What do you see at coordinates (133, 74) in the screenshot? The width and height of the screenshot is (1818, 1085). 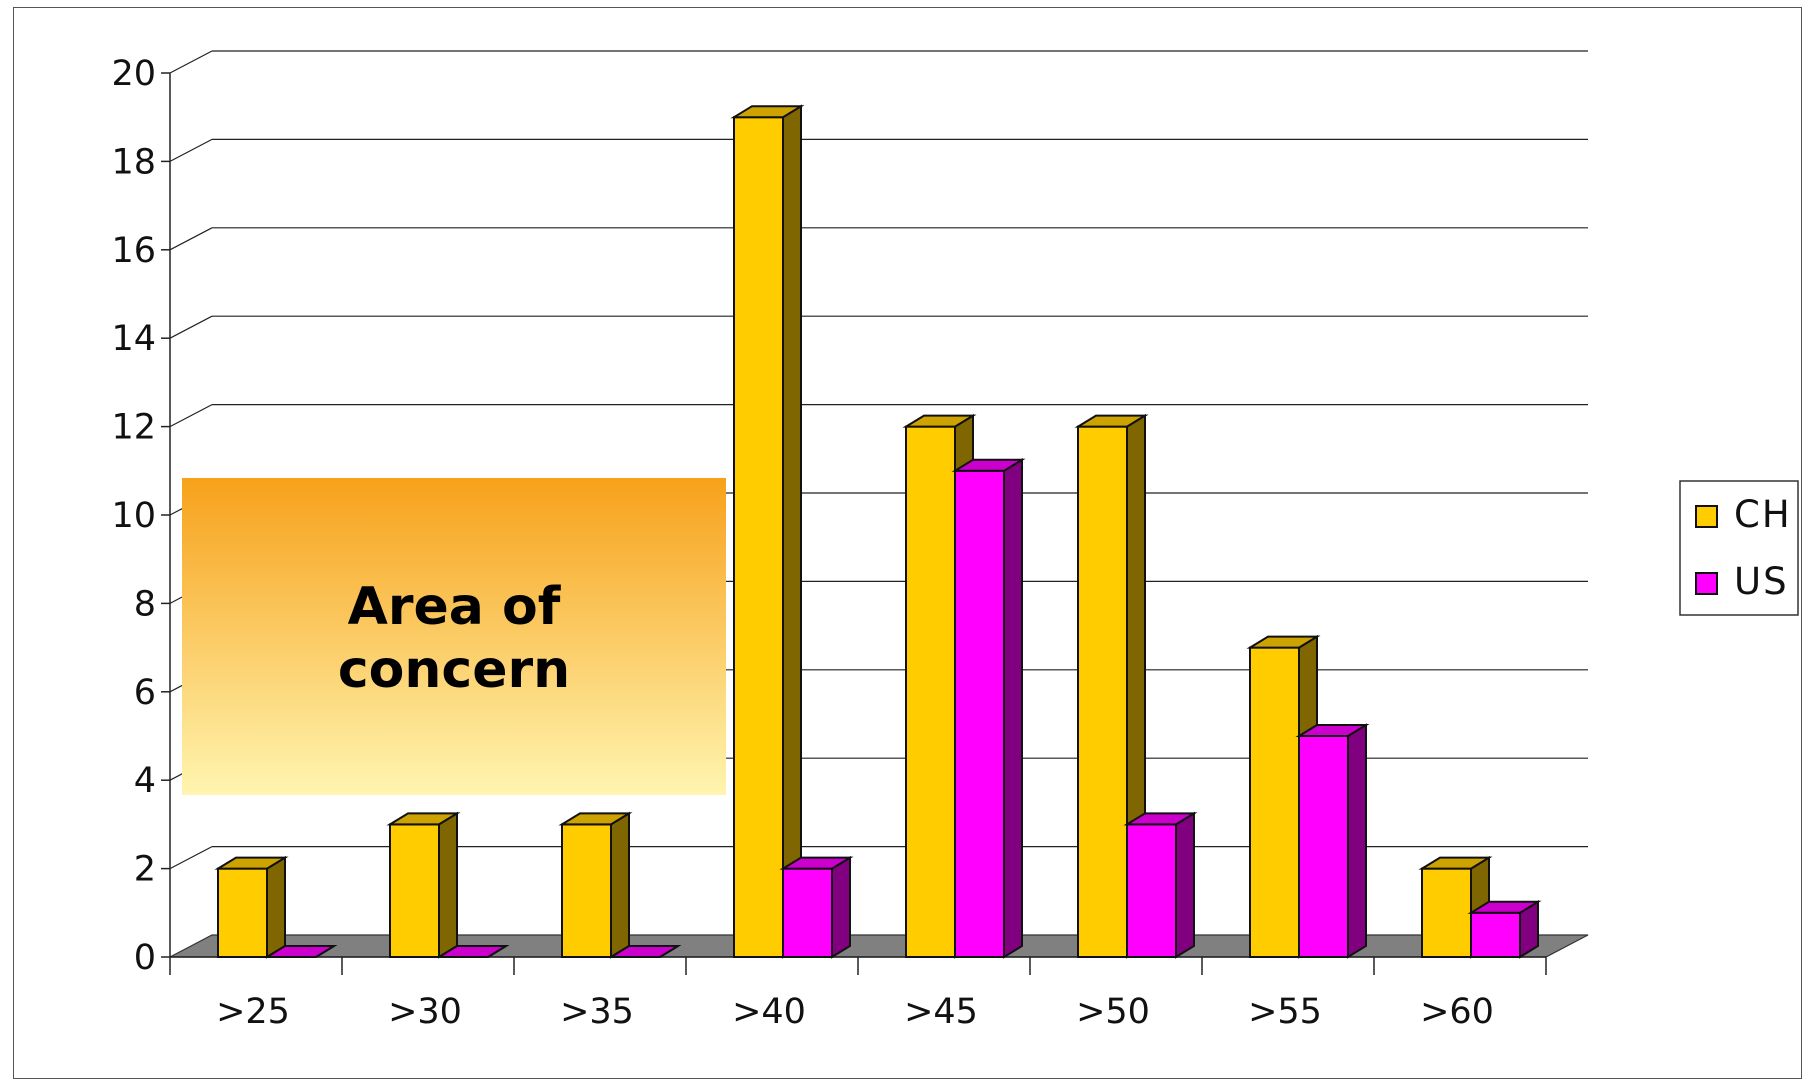 I see `y-tick-label: 20` at bounding box center [133, 74].